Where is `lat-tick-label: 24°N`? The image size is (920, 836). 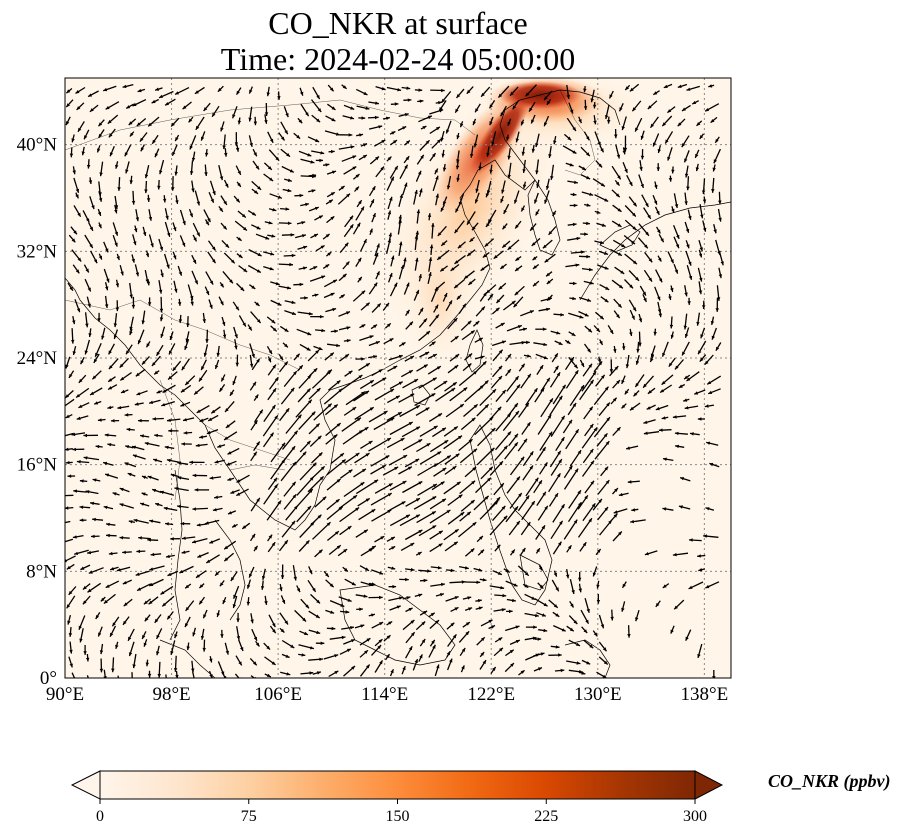 lat-tick-label: 24°N is located at coordinates (37, 358).